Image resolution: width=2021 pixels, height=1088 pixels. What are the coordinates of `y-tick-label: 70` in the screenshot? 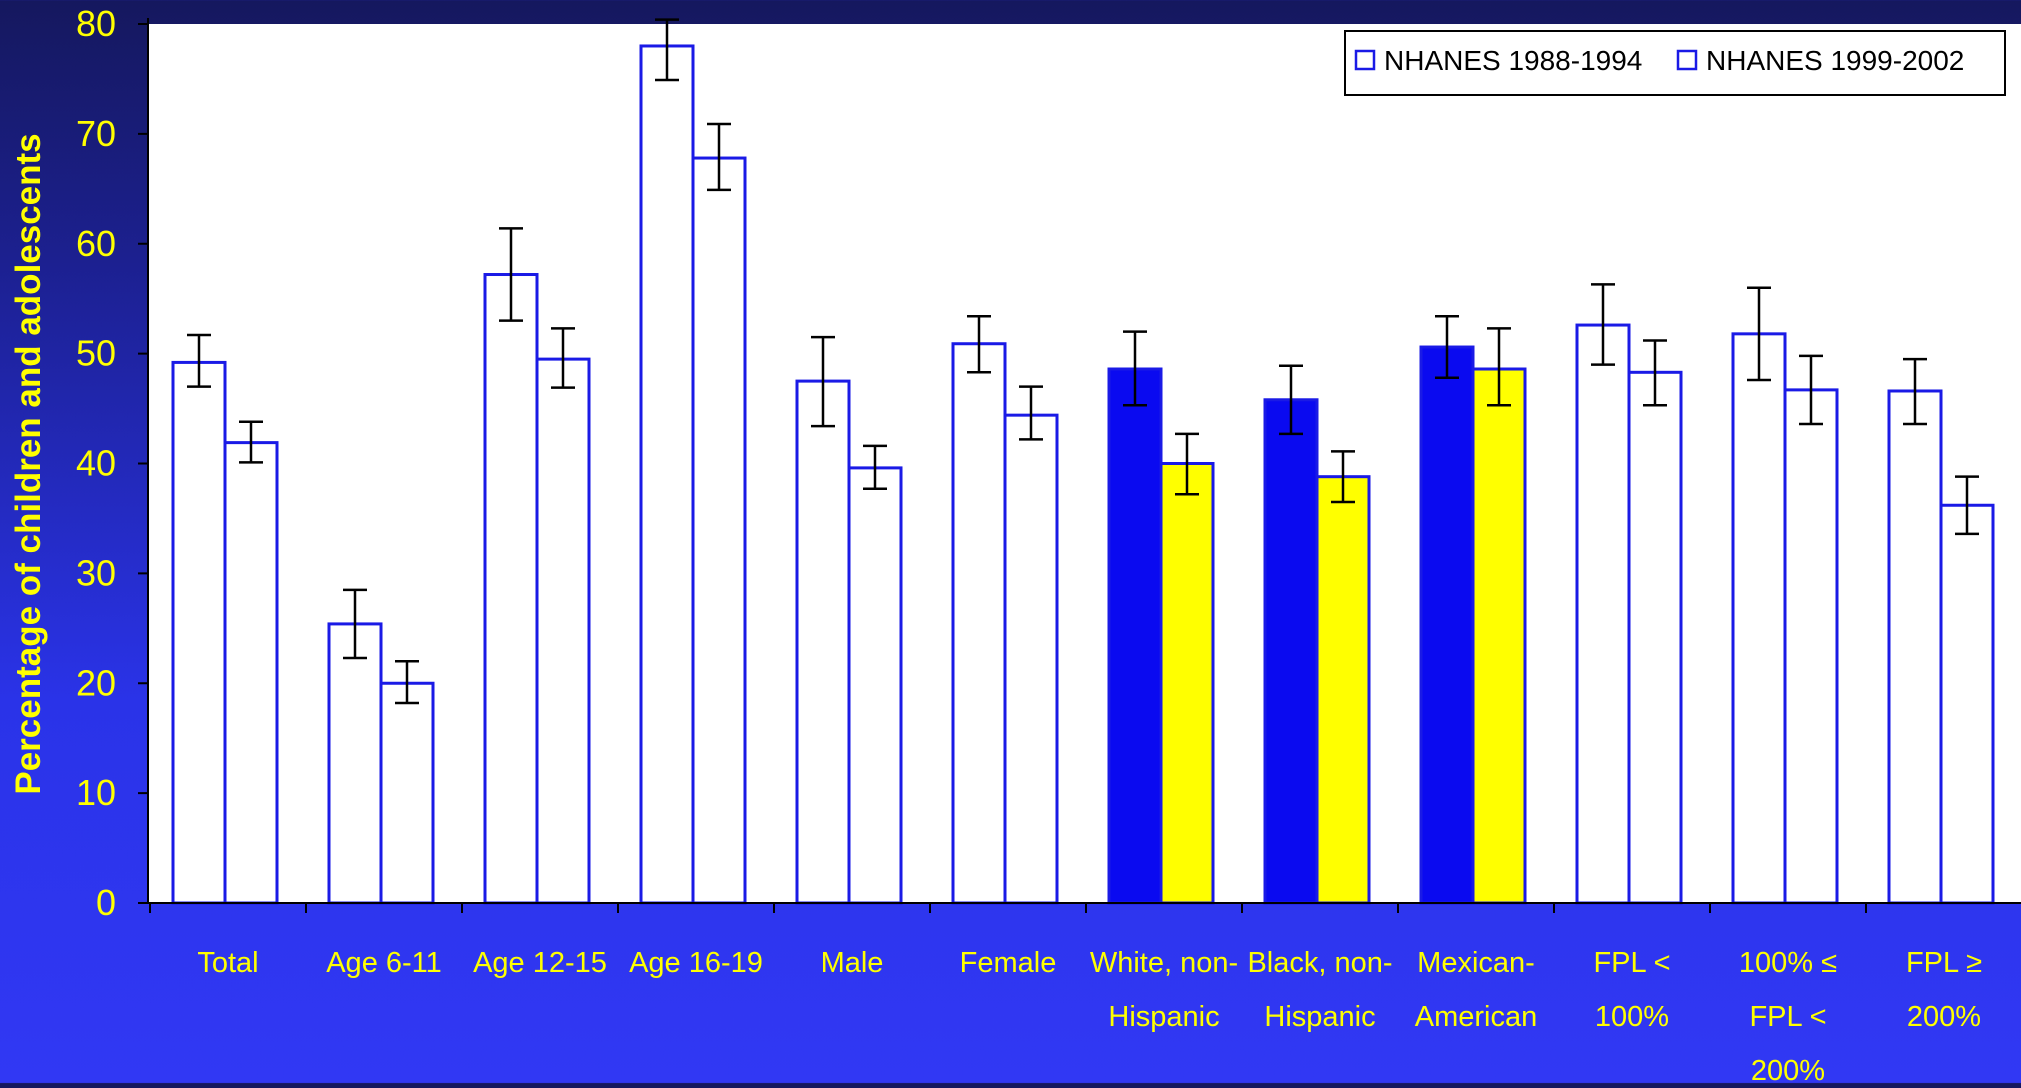 It's located at (96, 133).